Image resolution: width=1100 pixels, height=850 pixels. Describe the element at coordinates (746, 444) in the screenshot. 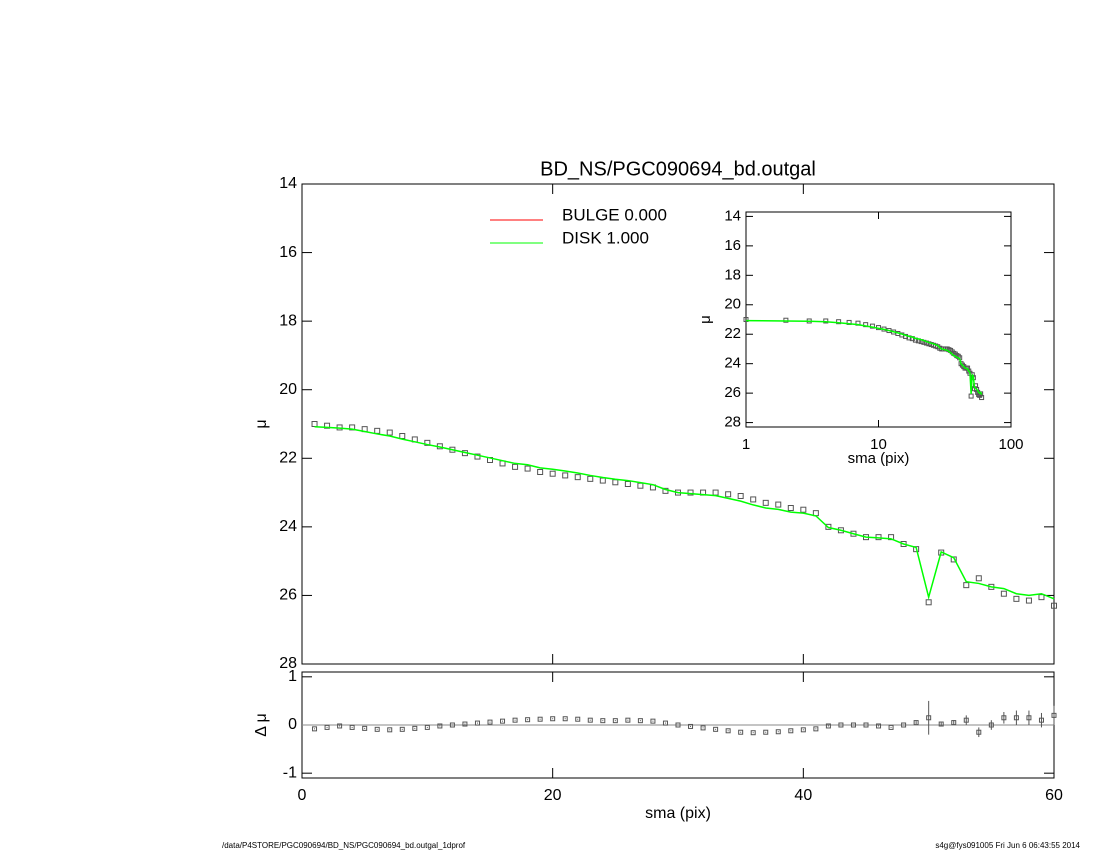

I see `x-tick-label: 1` at that location.